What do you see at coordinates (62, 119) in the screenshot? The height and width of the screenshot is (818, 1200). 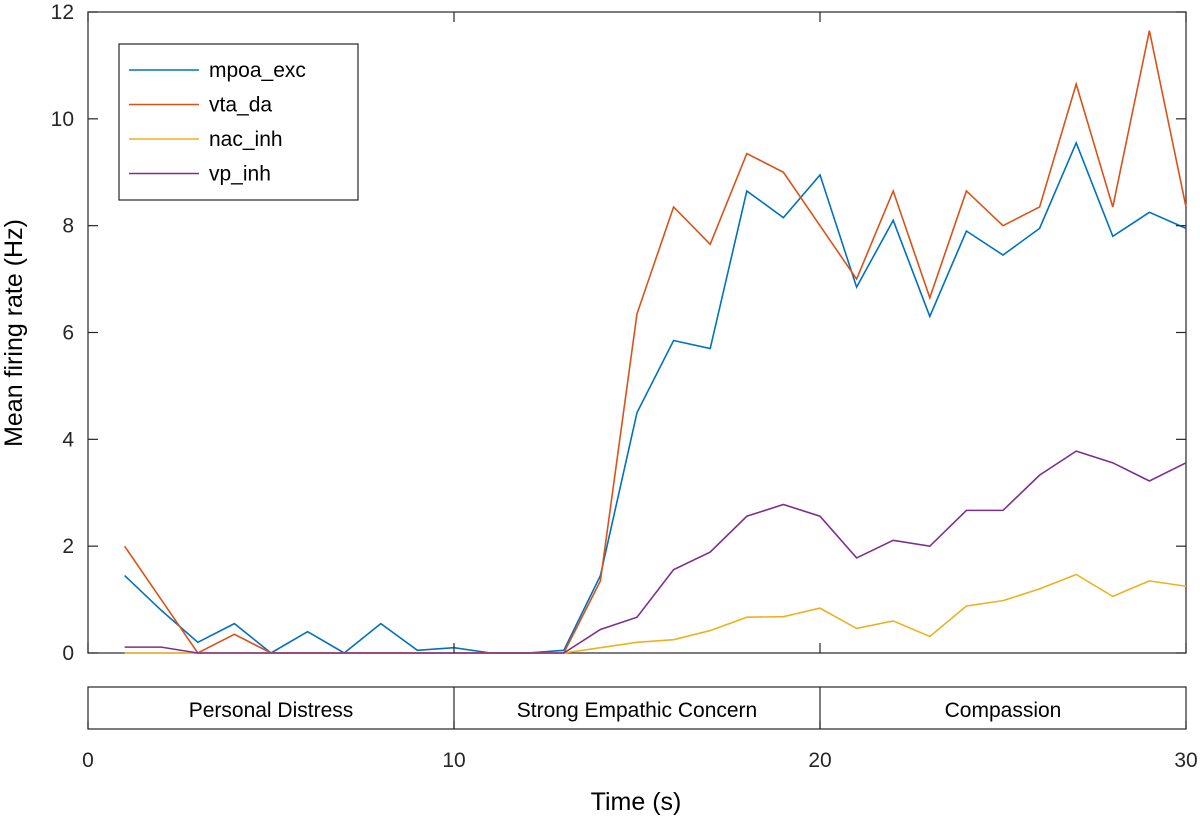 I see `y-tick-label: 10` at bounding box center [62, 119].